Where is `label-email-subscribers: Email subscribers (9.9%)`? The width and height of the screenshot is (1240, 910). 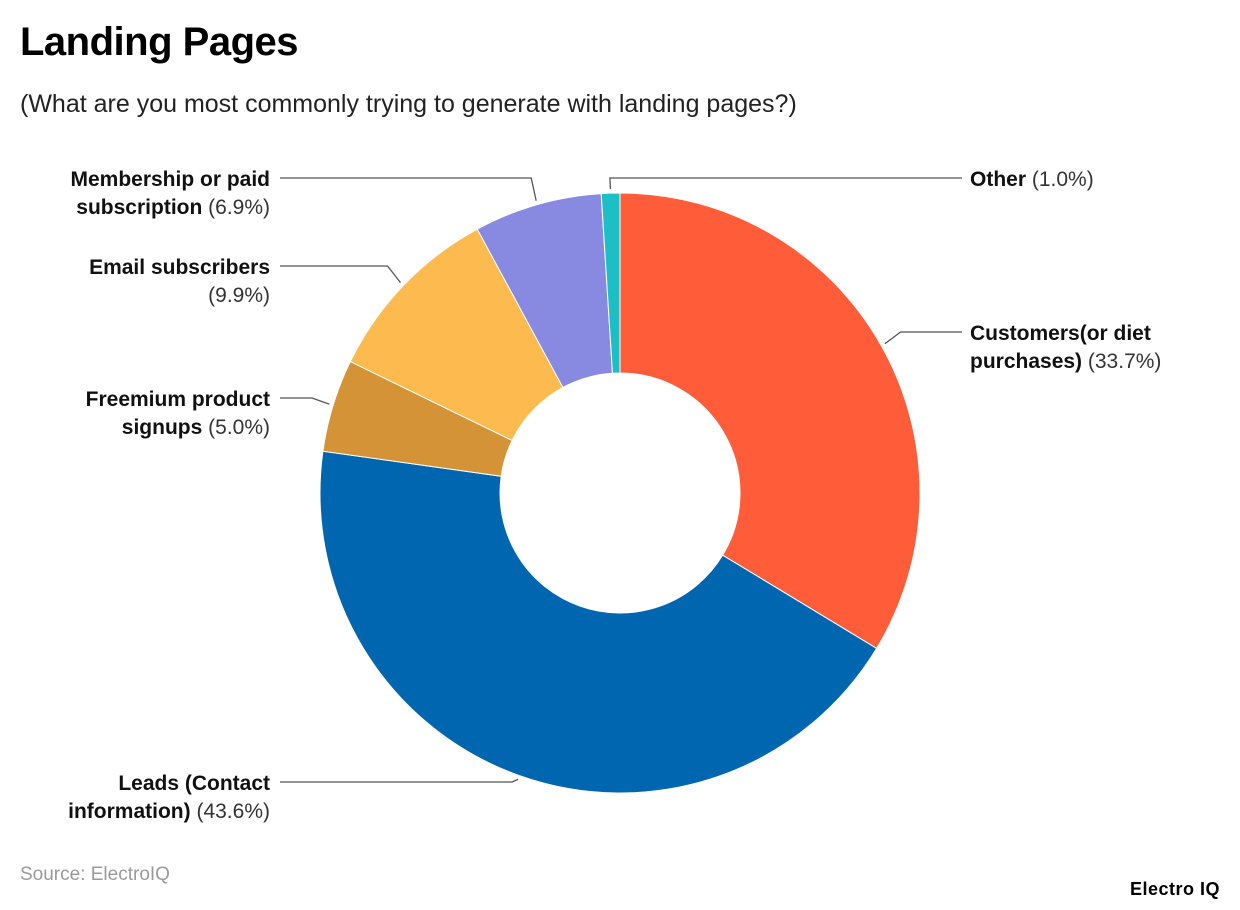 label-email-subscribers: Email subscribers (9.9%) is located at coordinates (179, 281).